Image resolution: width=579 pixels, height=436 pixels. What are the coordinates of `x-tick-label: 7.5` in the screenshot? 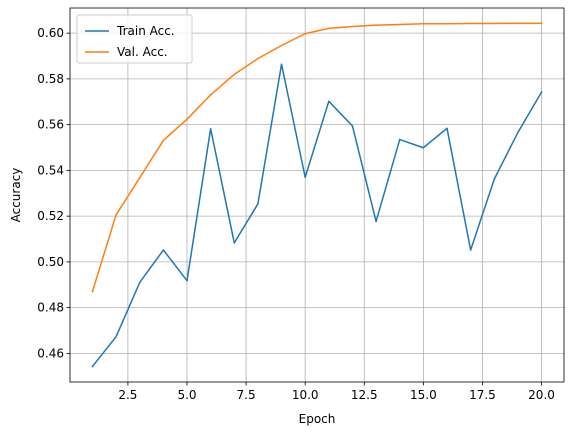 It's located at (246, 395).